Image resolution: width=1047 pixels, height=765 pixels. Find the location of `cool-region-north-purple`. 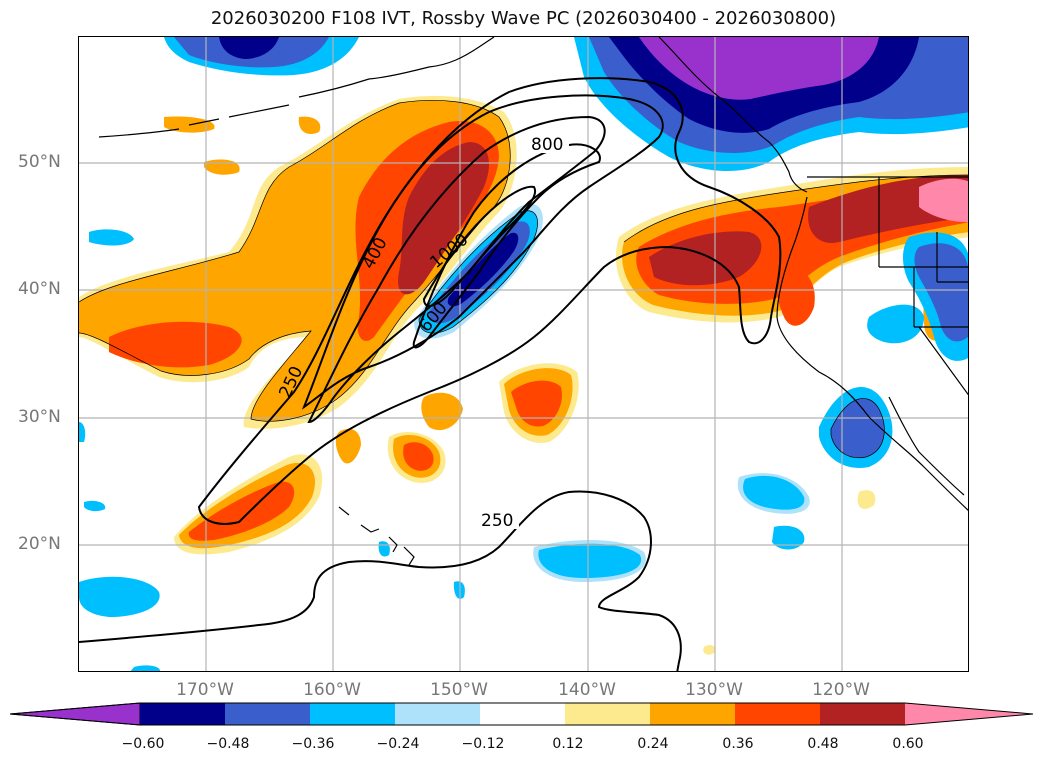

cool-region-north-purple is located at coordinates (759, 68).